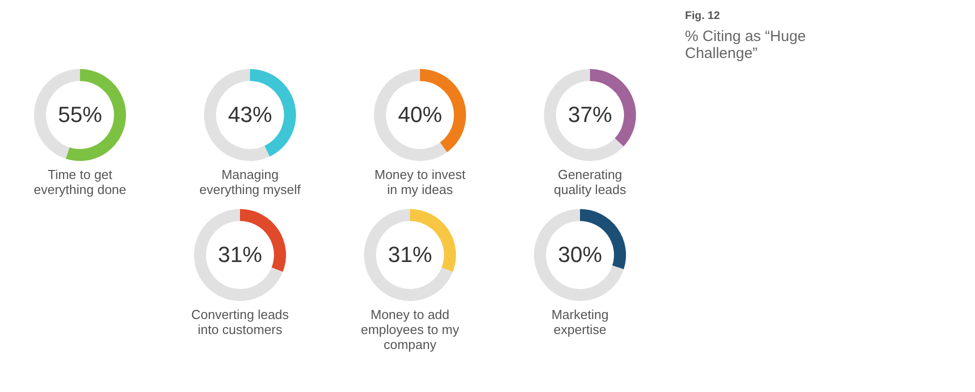 Image resolution: width=975 pixels, height=392 pixels. Describe the element at coordinates (590, 114) in the screenshot. I see `data-label: 37%` at that location.